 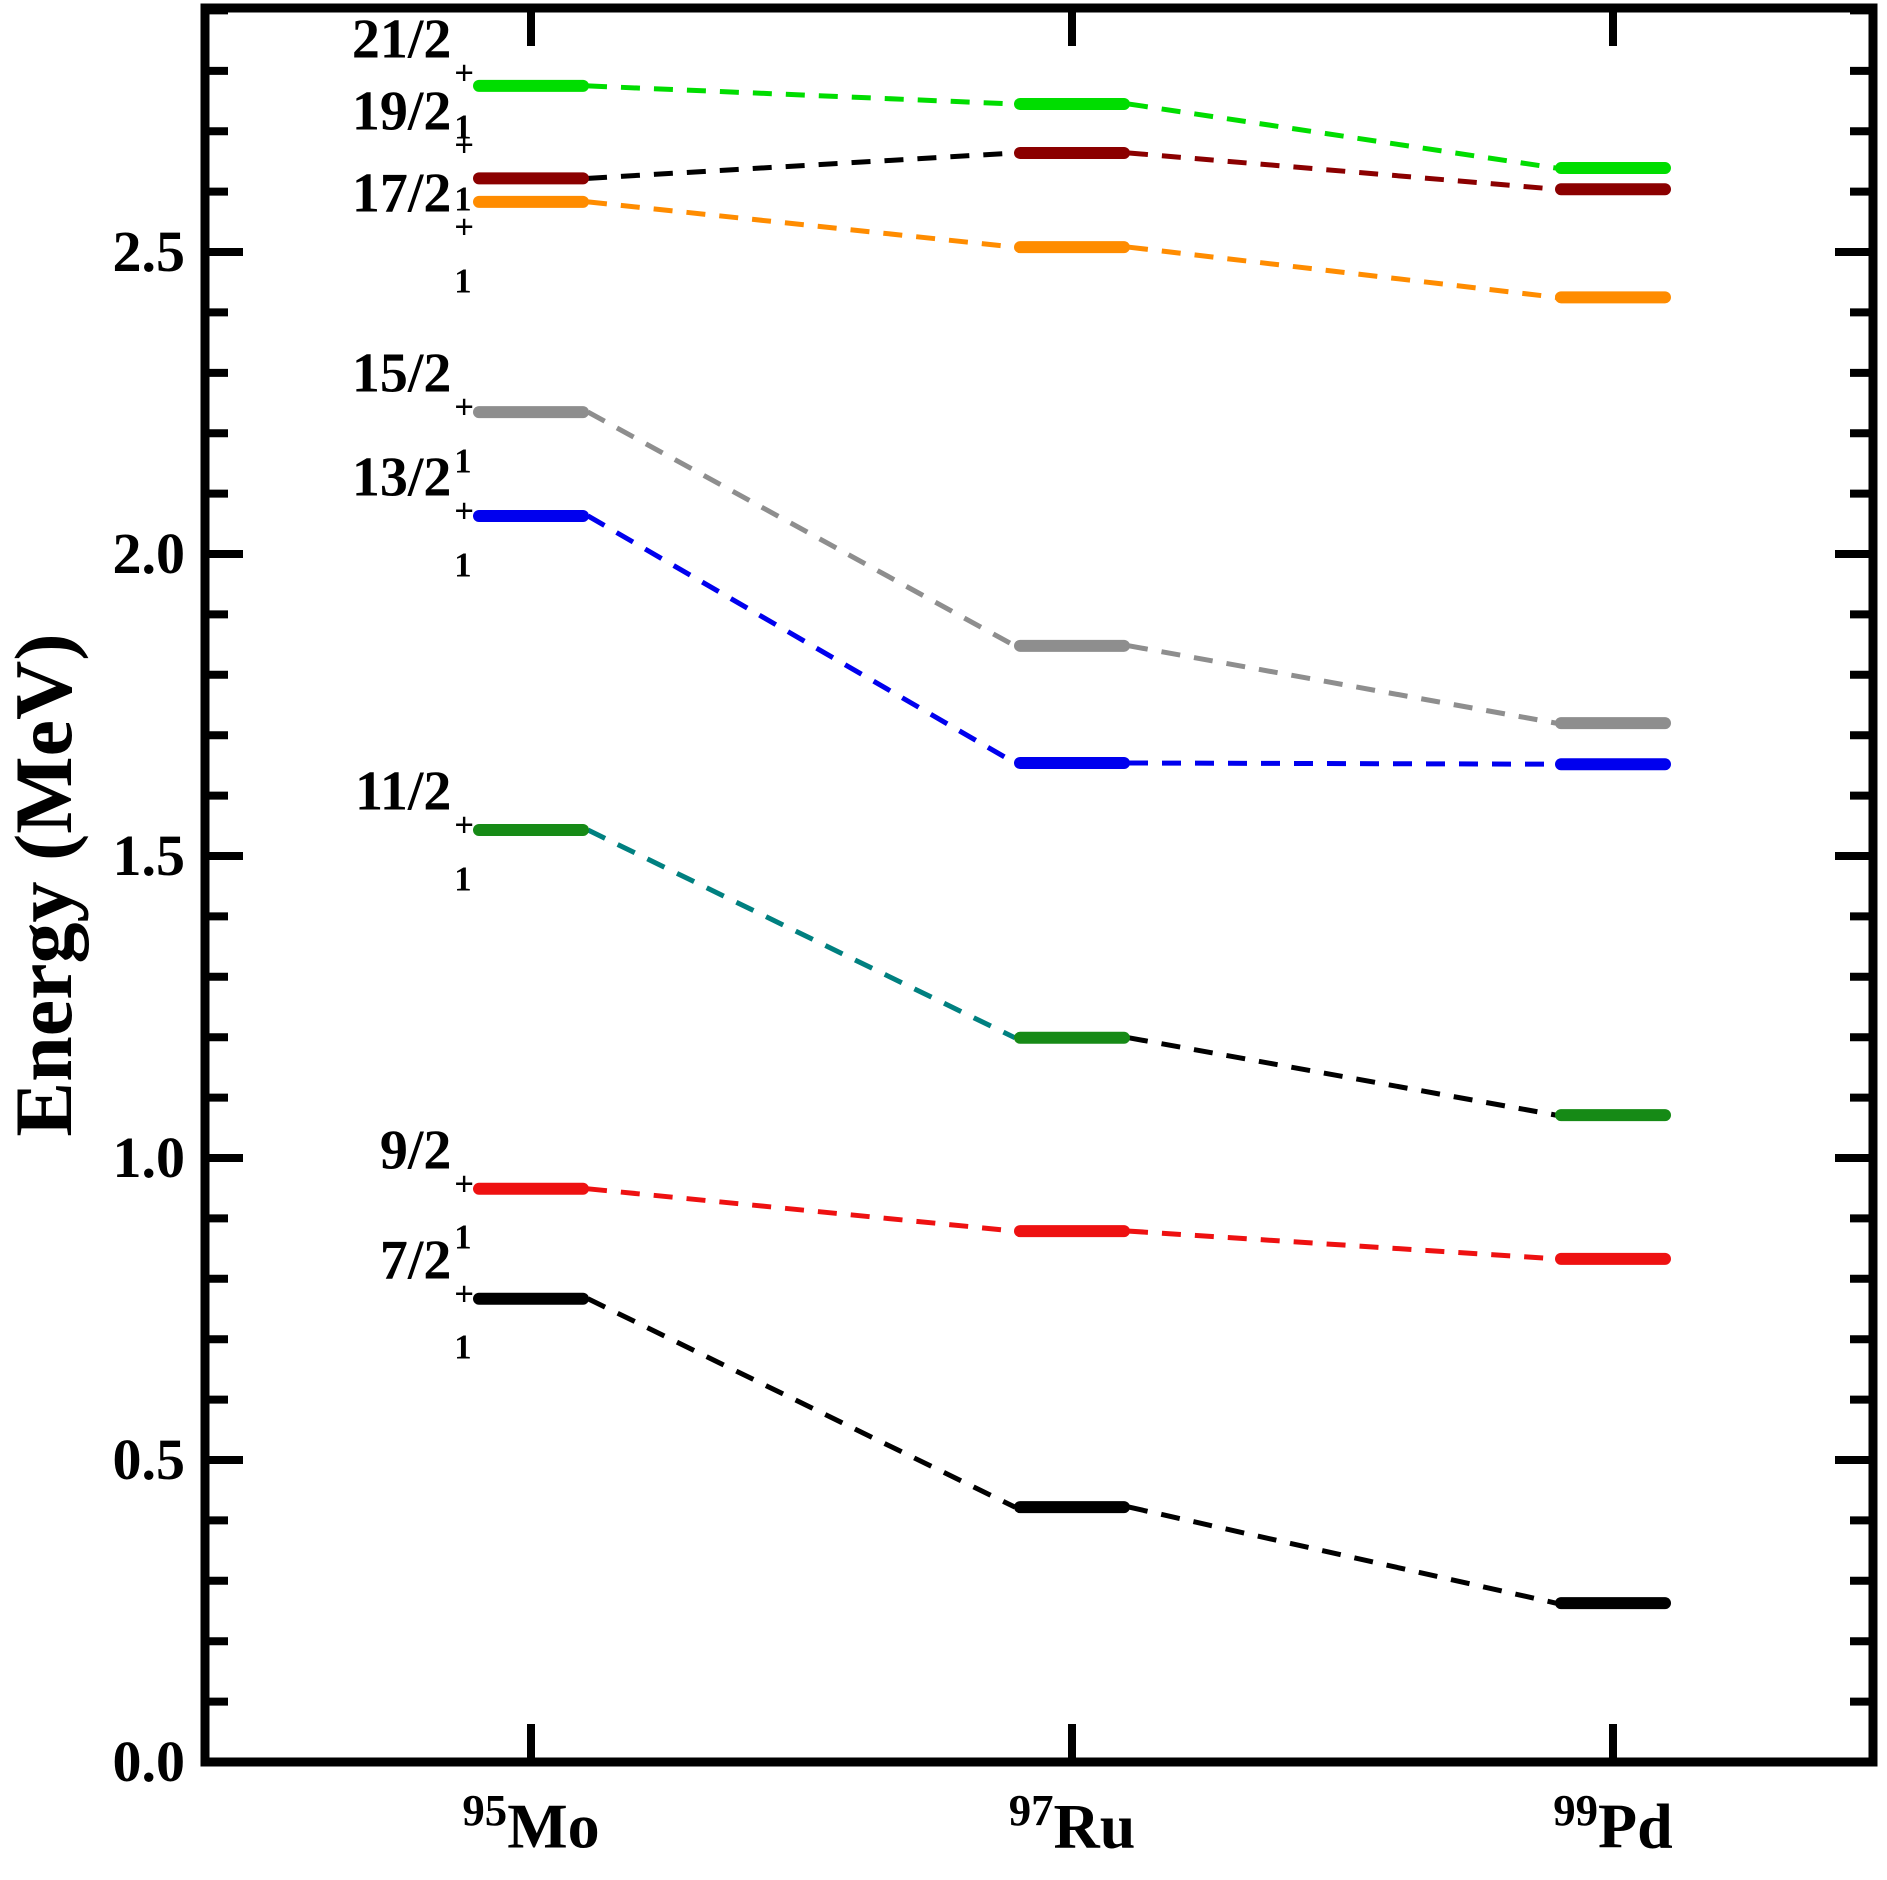 I want to click on spin-label-21-2: 21/2 +1, so click(x=412, y=77).